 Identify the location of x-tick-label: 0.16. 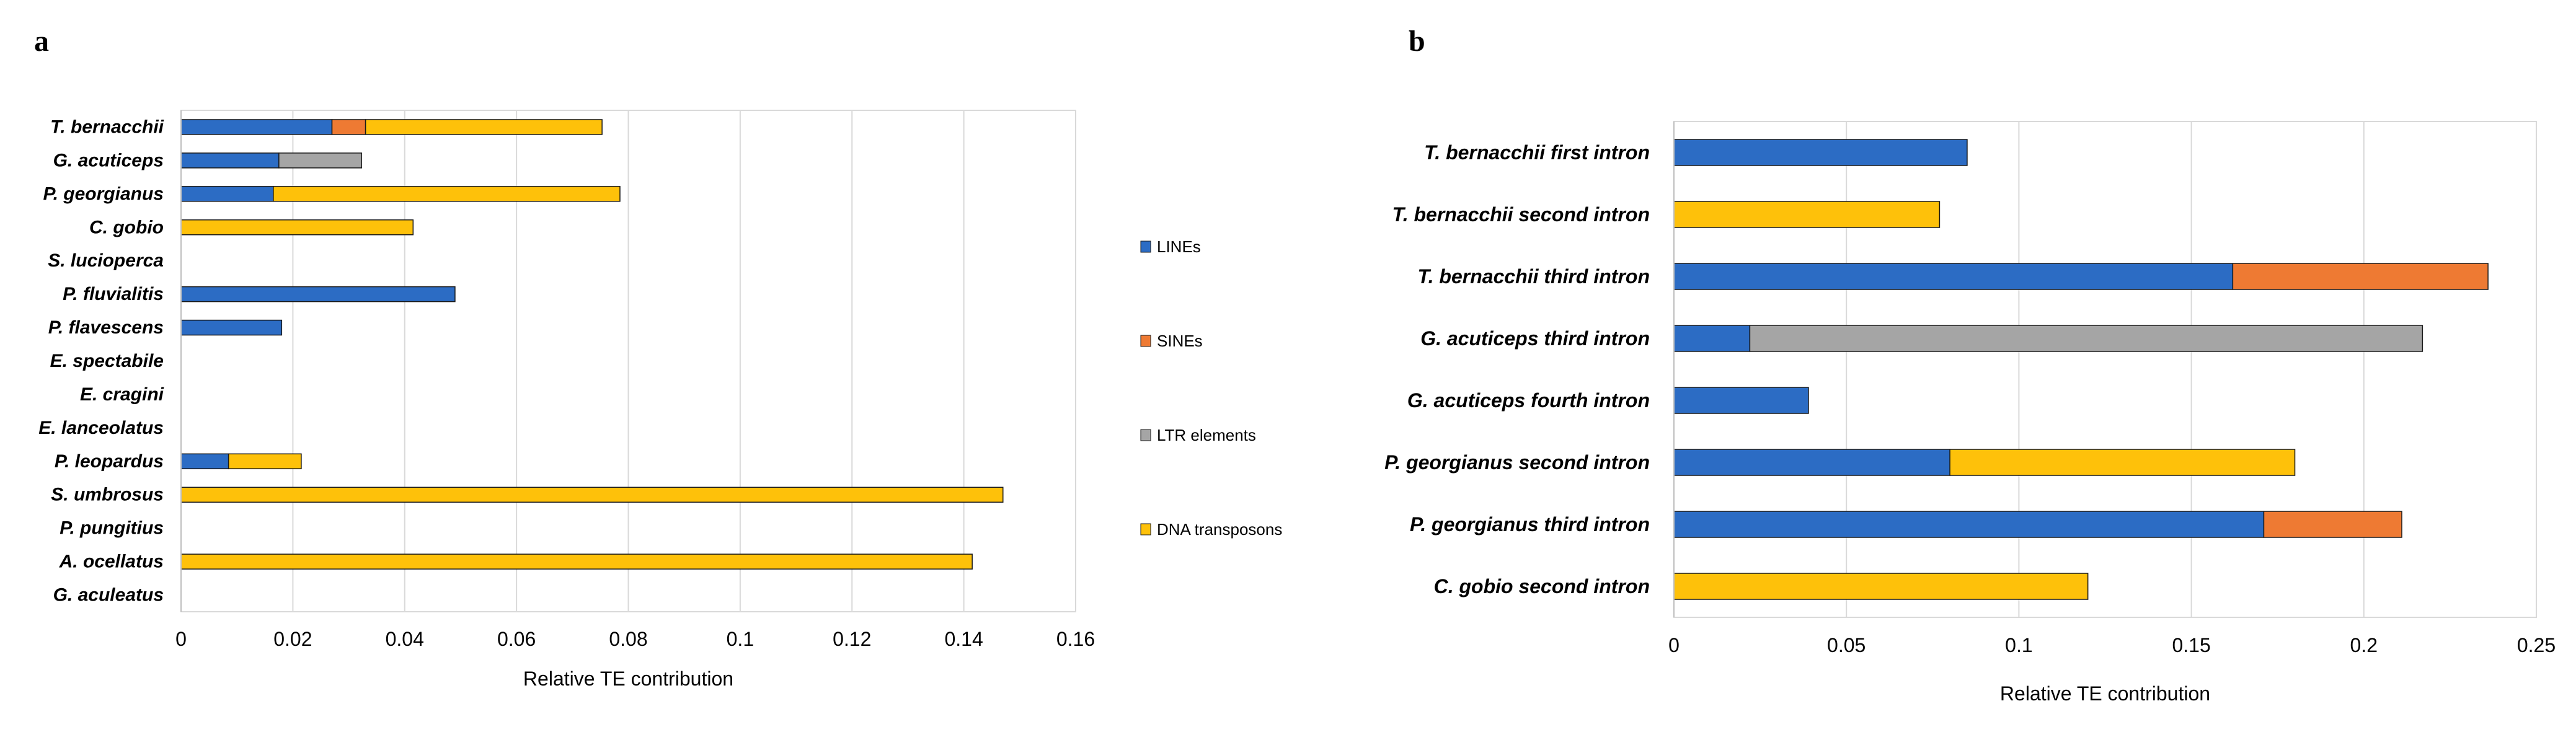
(1075, 639).